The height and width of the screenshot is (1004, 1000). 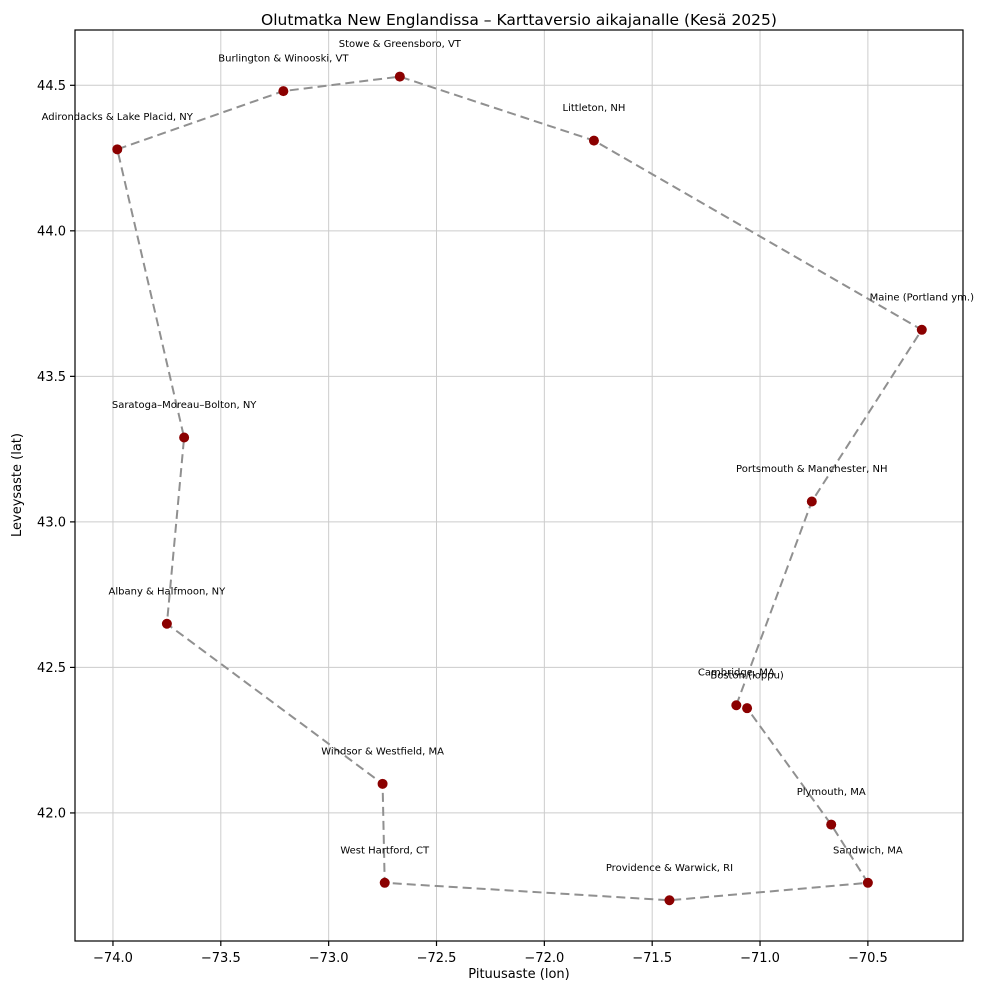 I want to click on point-label: Stowe & Greensboro, VT, so click(x=400, y=44).